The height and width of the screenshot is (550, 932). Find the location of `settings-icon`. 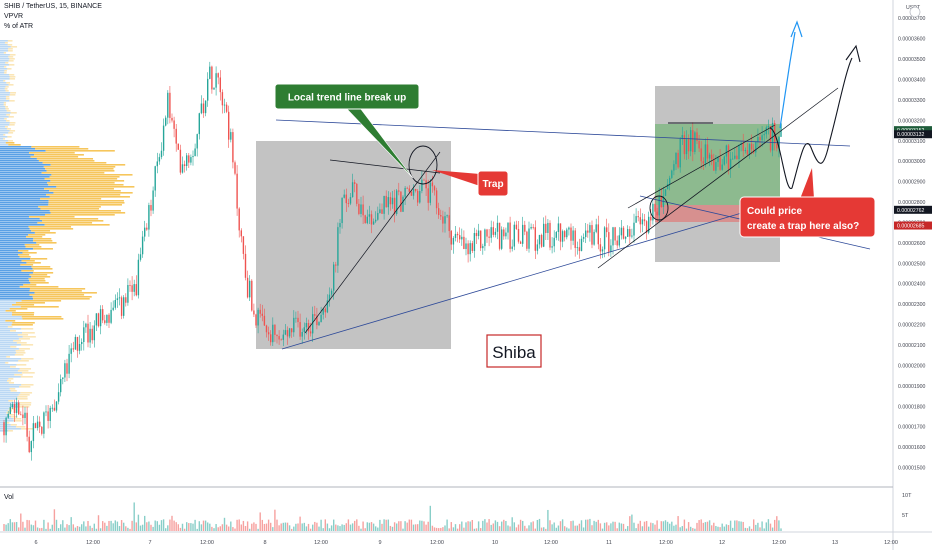

settings-icon is located at coordinates (915, 12).